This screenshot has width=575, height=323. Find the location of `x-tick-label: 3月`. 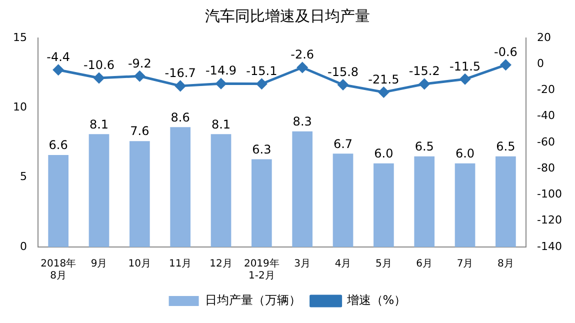

x-tick-label: 3月 is located at coordinates (302, 264).